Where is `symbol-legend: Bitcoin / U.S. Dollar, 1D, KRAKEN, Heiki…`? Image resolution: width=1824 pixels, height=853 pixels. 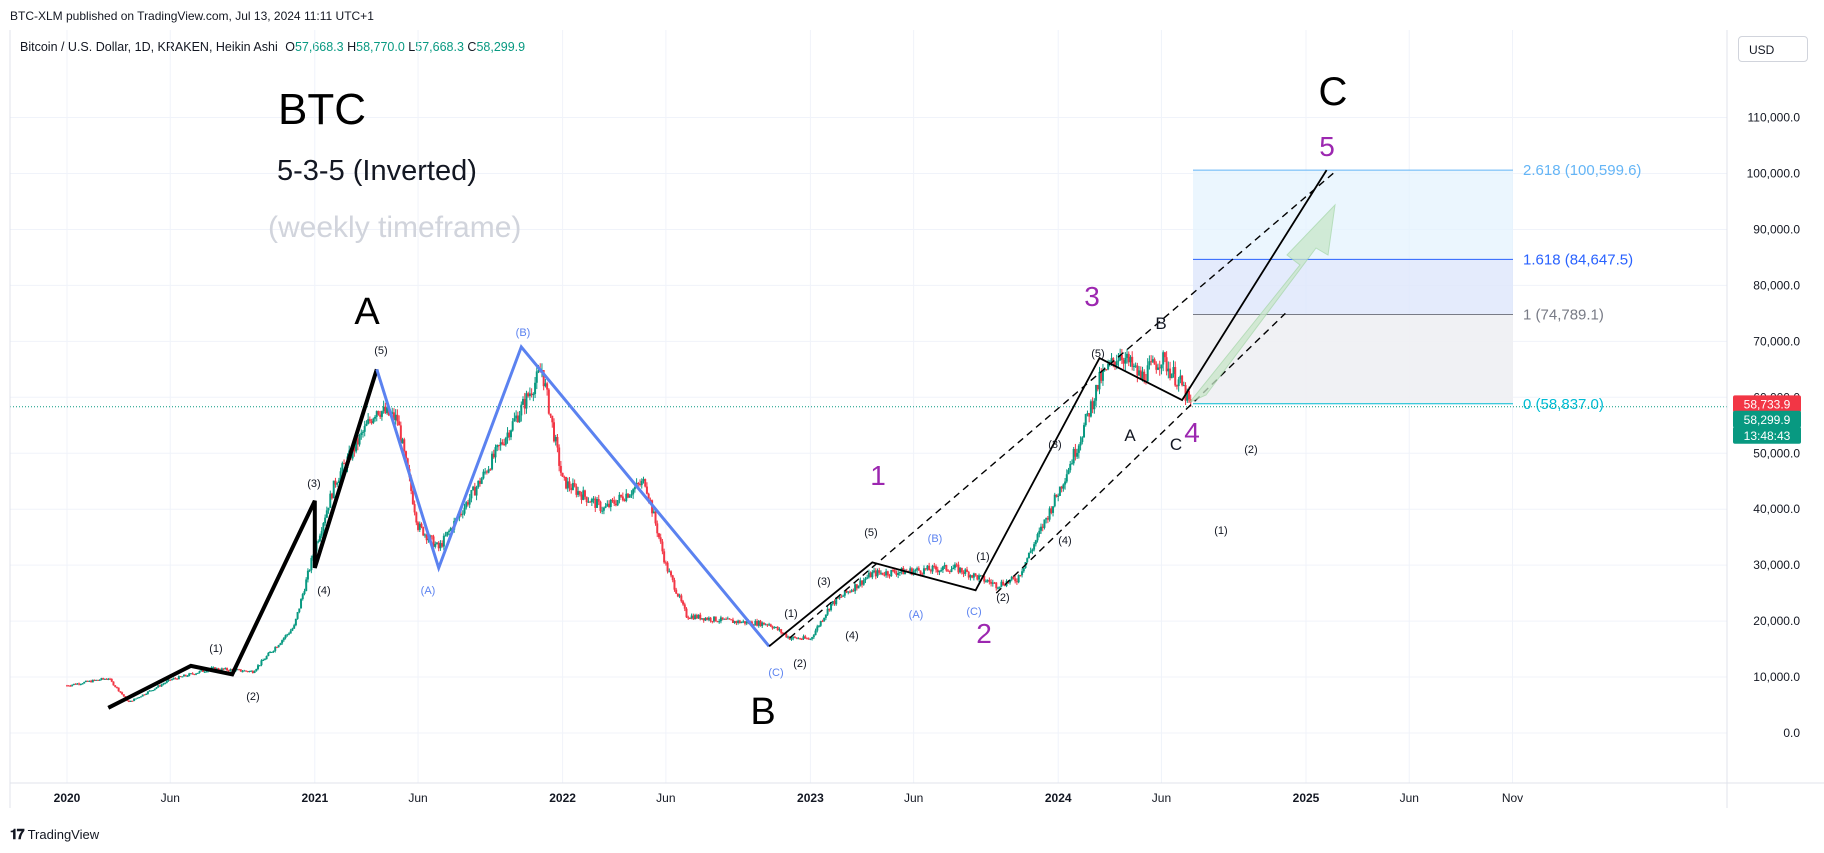 symbol-legend: Bitcoin / U.S. Dollar, 1D, KRAKEN, Heiki… is located at coordinates (272, 47).